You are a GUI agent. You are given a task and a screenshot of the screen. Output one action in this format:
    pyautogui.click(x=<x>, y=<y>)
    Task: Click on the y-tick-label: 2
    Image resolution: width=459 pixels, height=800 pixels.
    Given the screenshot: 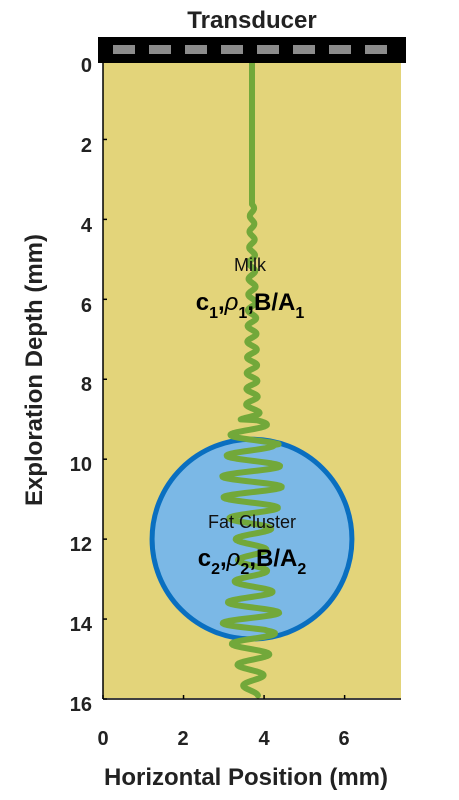 What is the action you would take?
    pyautogui.click(x=86, y=146)
    